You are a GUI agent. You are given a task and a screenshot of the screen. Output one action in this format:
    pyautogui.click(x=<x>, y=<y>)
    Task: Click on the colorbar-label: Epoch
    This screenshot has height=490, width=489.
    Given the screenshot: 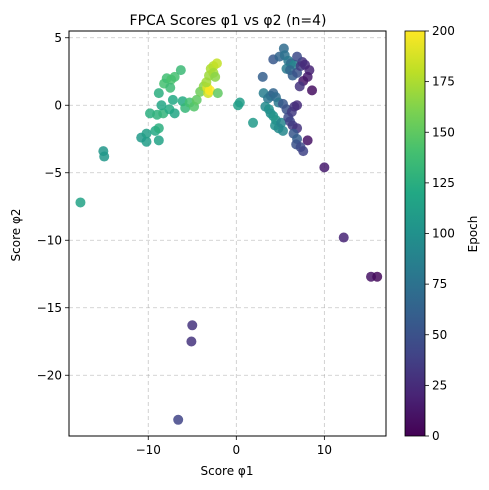 What is the action you would take?
    pyautogui.click(x=473, y=234)
    